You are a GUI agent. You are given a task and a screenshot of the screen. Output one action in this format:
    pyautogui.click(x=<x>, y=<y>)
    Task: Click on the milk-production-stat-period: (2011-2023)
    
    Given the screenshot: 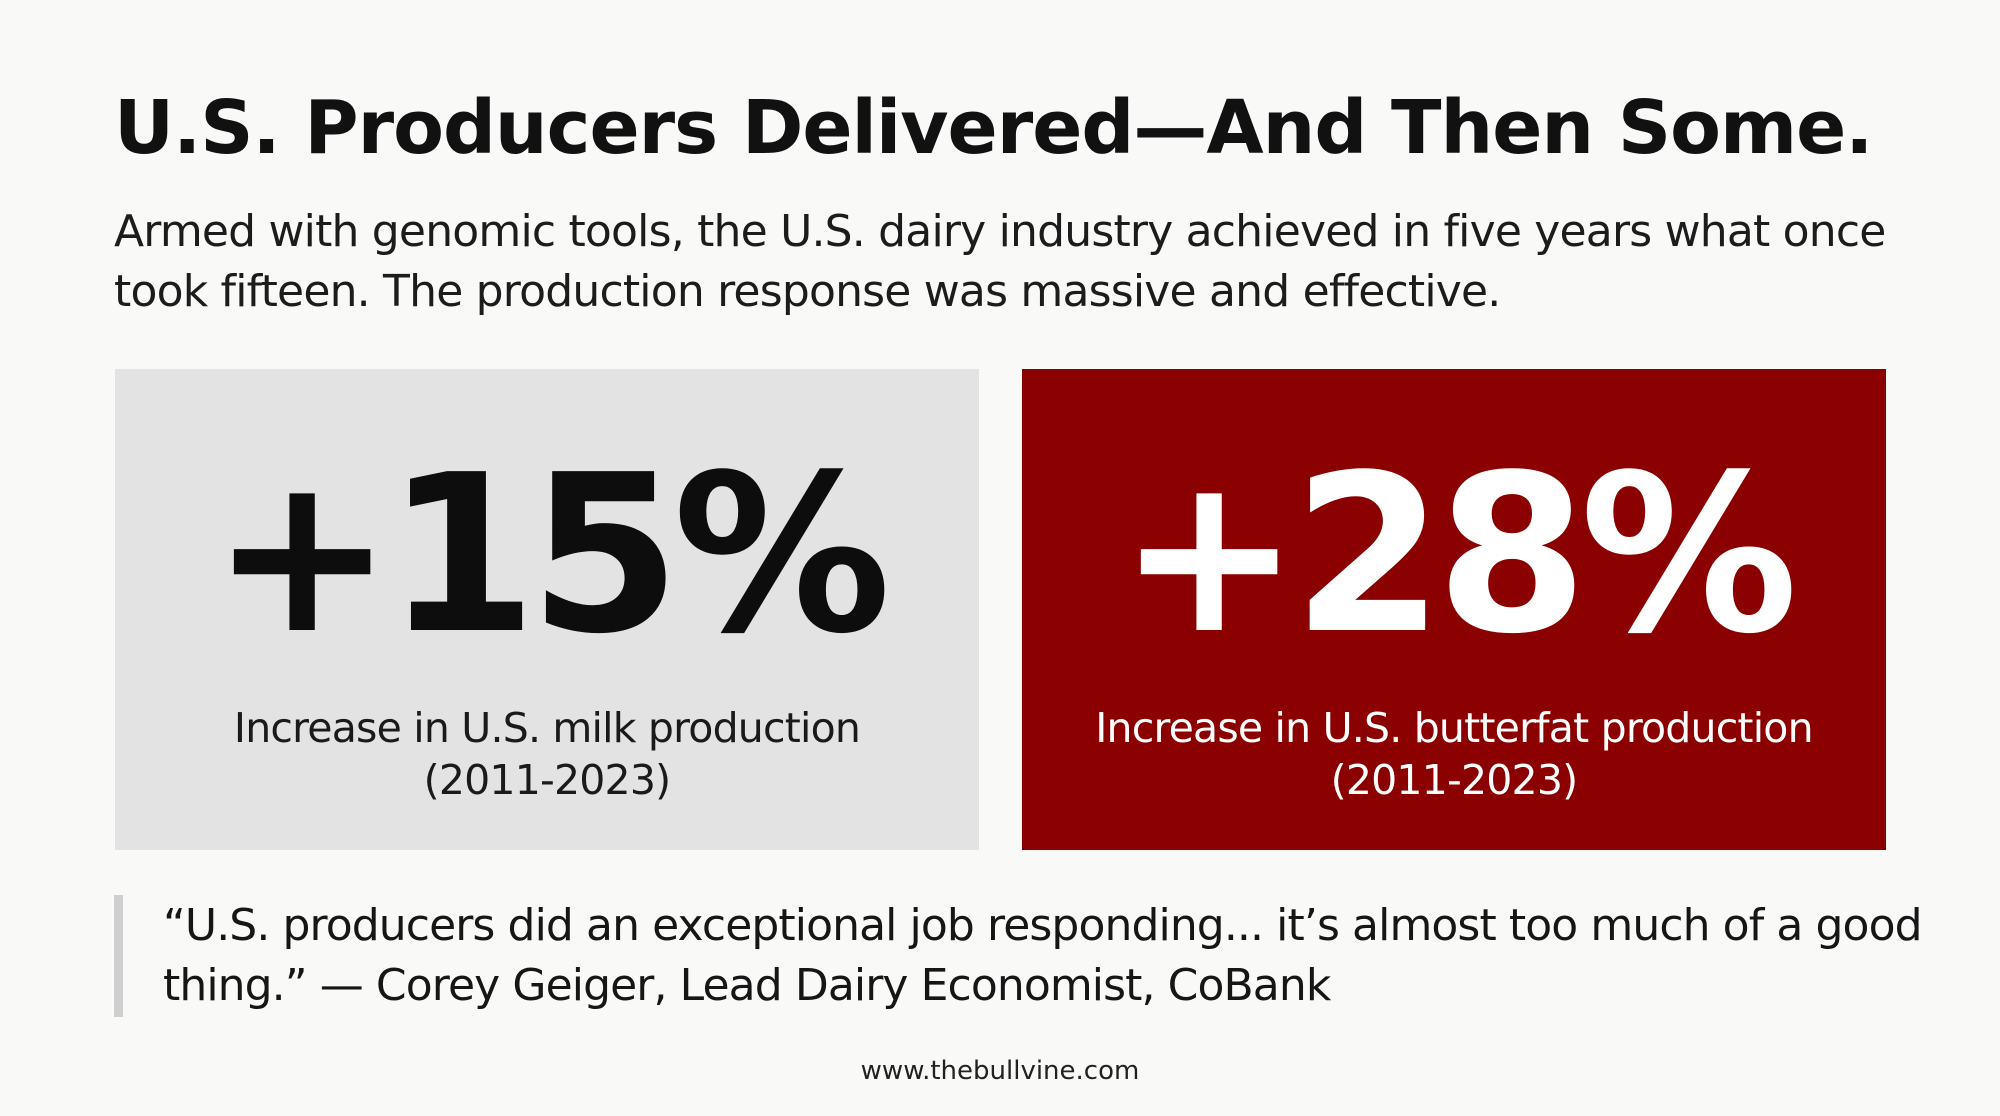 What is the action you would take?
    pyautogui.click(x=547, y=780)
    